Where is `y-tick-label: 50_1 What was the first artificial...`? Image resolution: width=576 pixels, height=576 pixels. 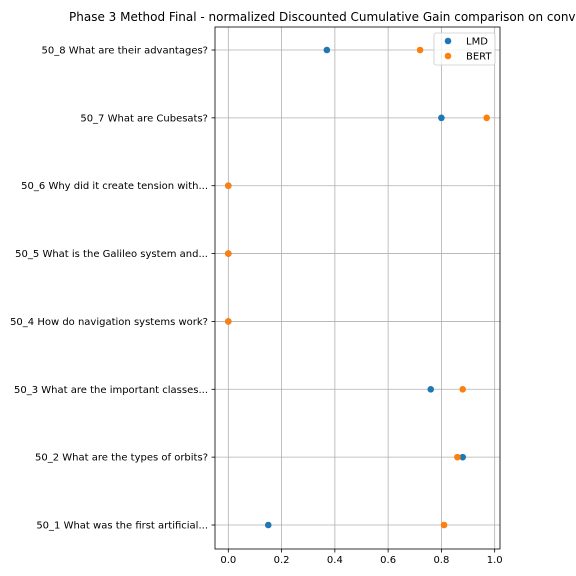 y-tick-label: 50_1 What was the first artificial... is located at coordinates (122, 526).